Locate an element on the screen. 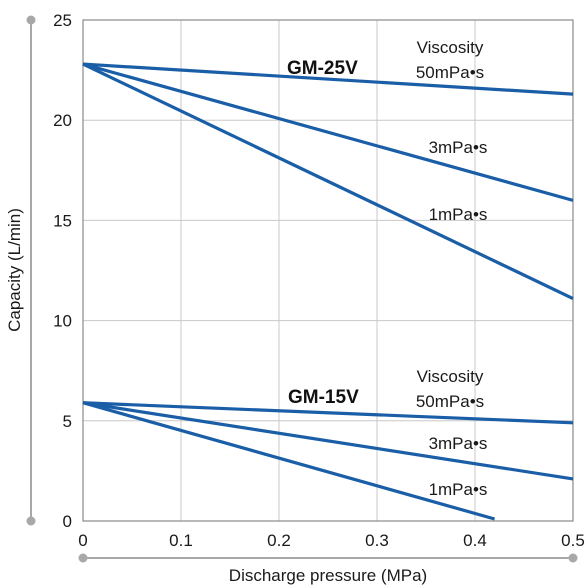 The height and width of the screenshot is (588, 588). gm25-viscosity-word: Viscosity is located at coordinates (450, 47).